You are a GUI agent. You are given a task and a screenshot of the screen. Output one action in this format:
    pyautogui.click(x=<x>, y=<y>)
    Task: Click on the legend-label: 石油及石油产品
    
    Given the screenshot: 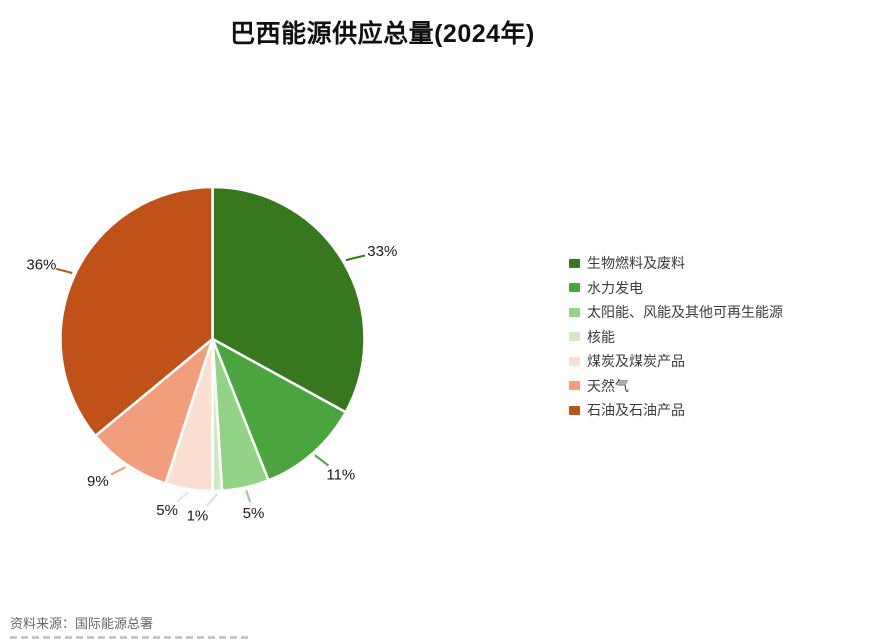 What is the action you would take?
    pyautogui.click(x=636, y=410)
    